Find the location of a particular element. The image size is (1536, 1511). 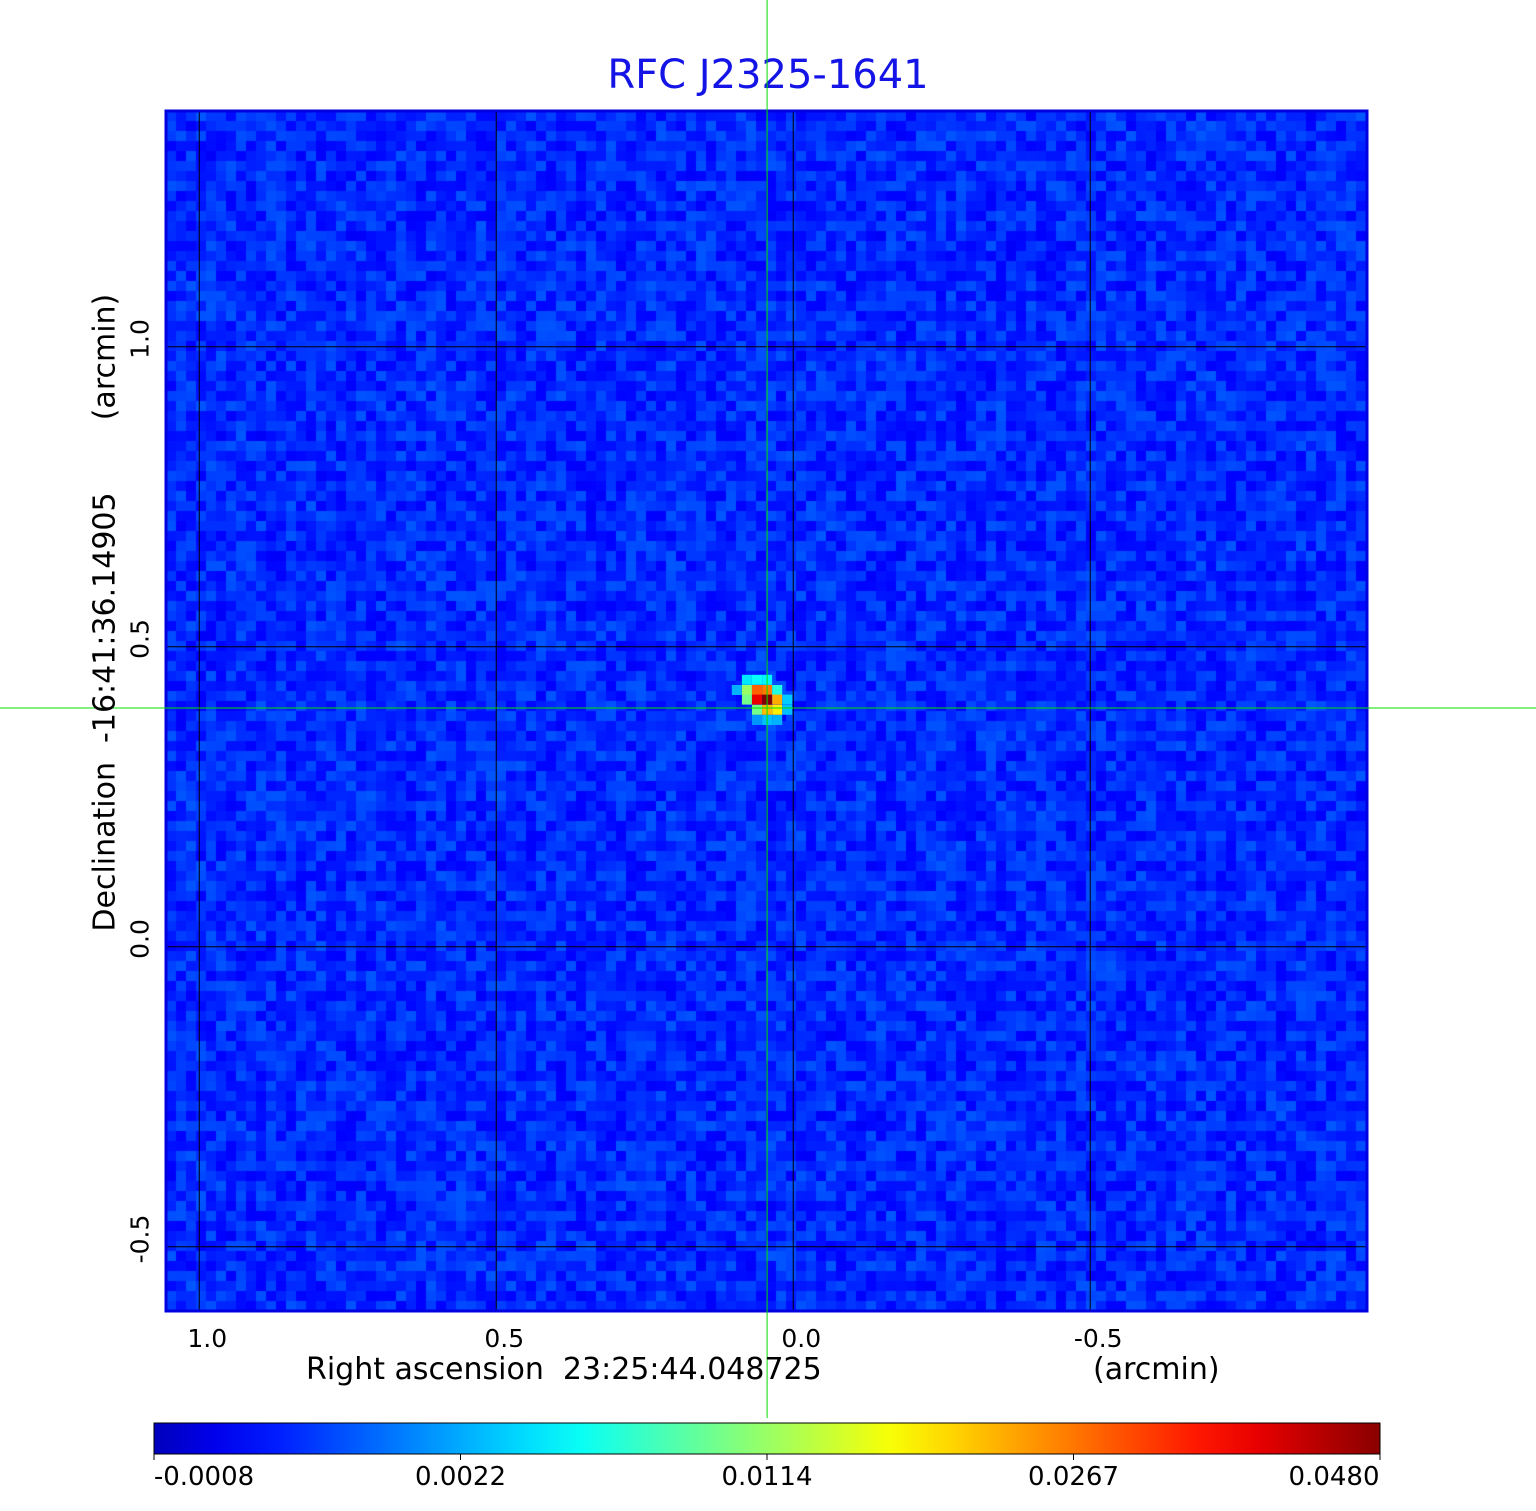

x-axis-label: Right ascension 23:25:44.048725 is located at coordinates (564, 1369).